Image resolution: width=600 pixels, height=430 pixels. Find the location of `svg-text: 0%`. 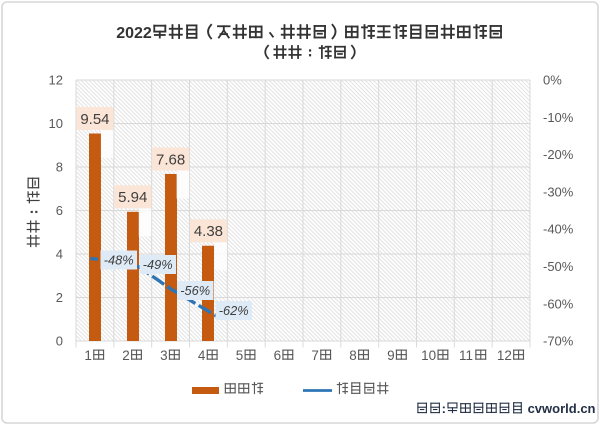

svg-text: 0% is located at coordinates (552, 80).